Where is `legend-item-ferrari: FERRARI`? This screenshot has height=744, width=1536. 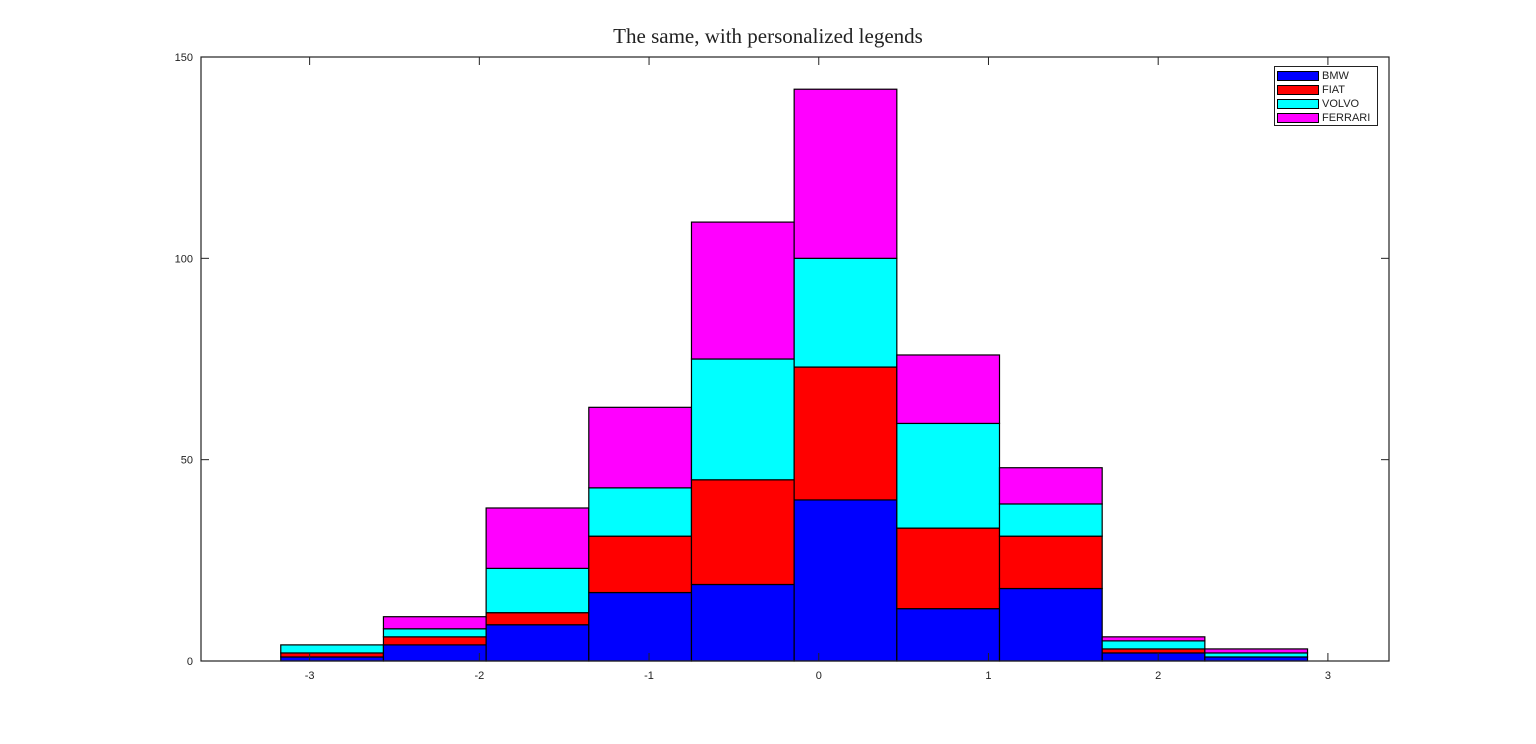
legend-item-ferrari: FERRARI is located at coordinates (1326, 118).